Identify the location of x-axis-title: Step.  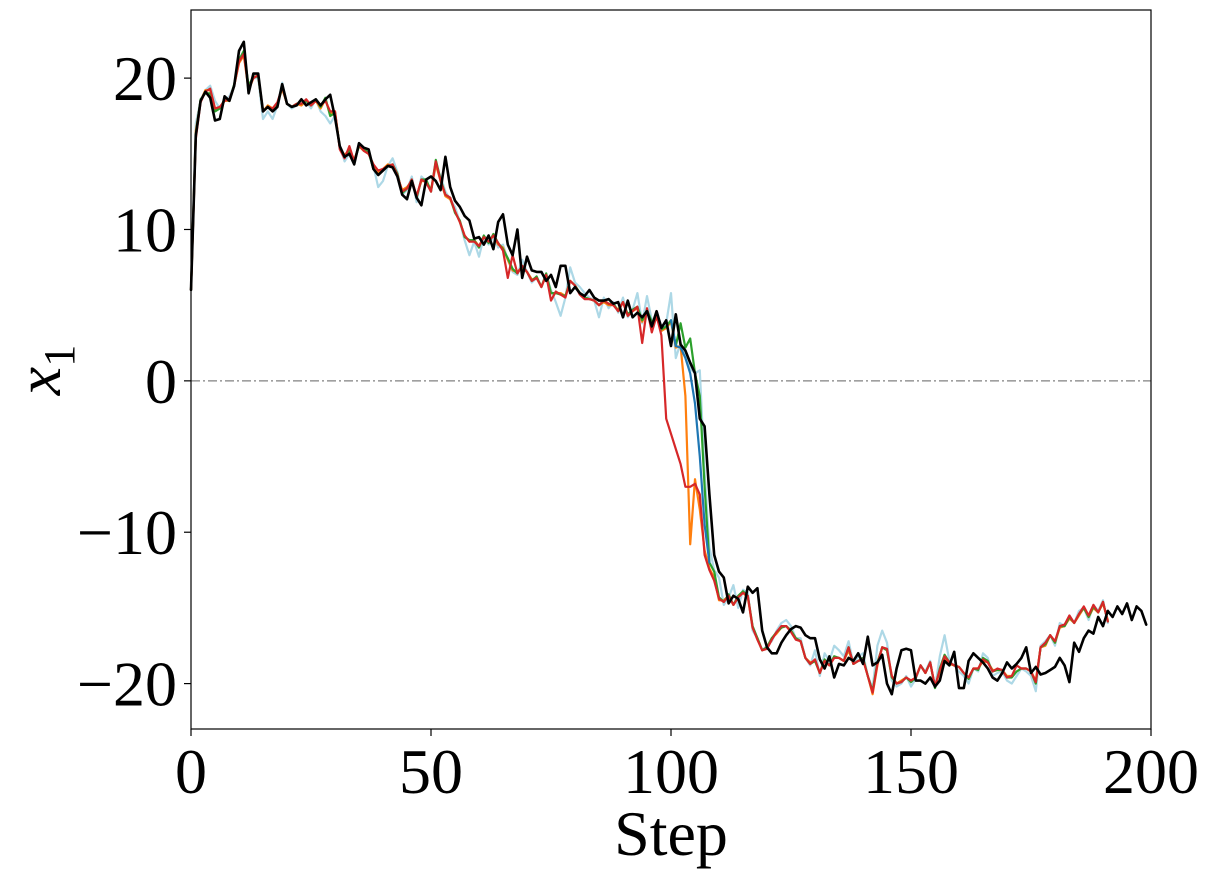
(671, 833).